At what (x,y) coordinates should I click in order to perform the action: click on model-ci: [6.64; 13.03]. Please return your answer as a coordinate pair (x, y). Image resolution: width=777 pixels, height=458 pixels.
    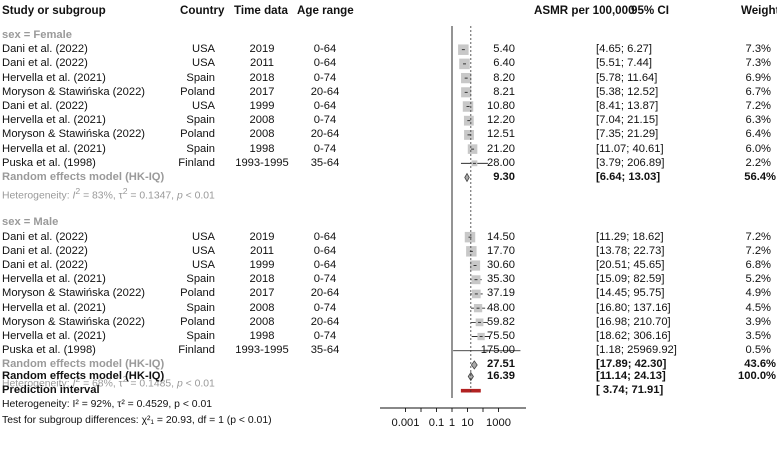
    Looking at the image, I should click on (628, 177).